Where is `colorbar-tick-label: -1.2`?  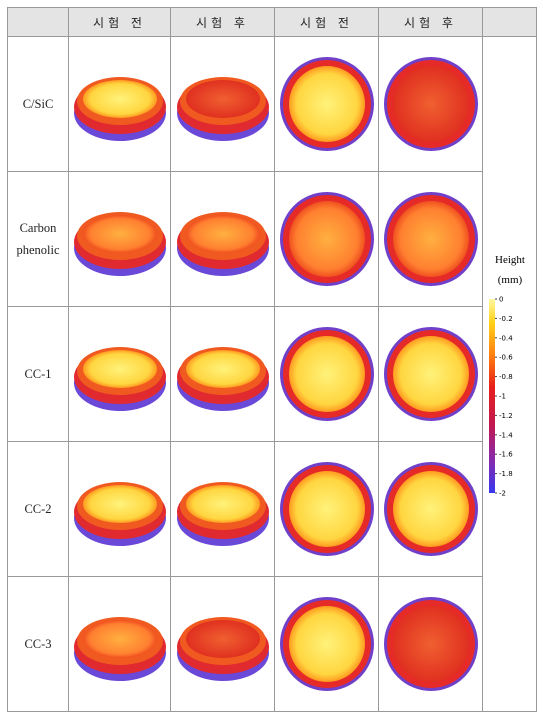 colorbar-tick-label: -1.2 is located at coordinates (506, 416).